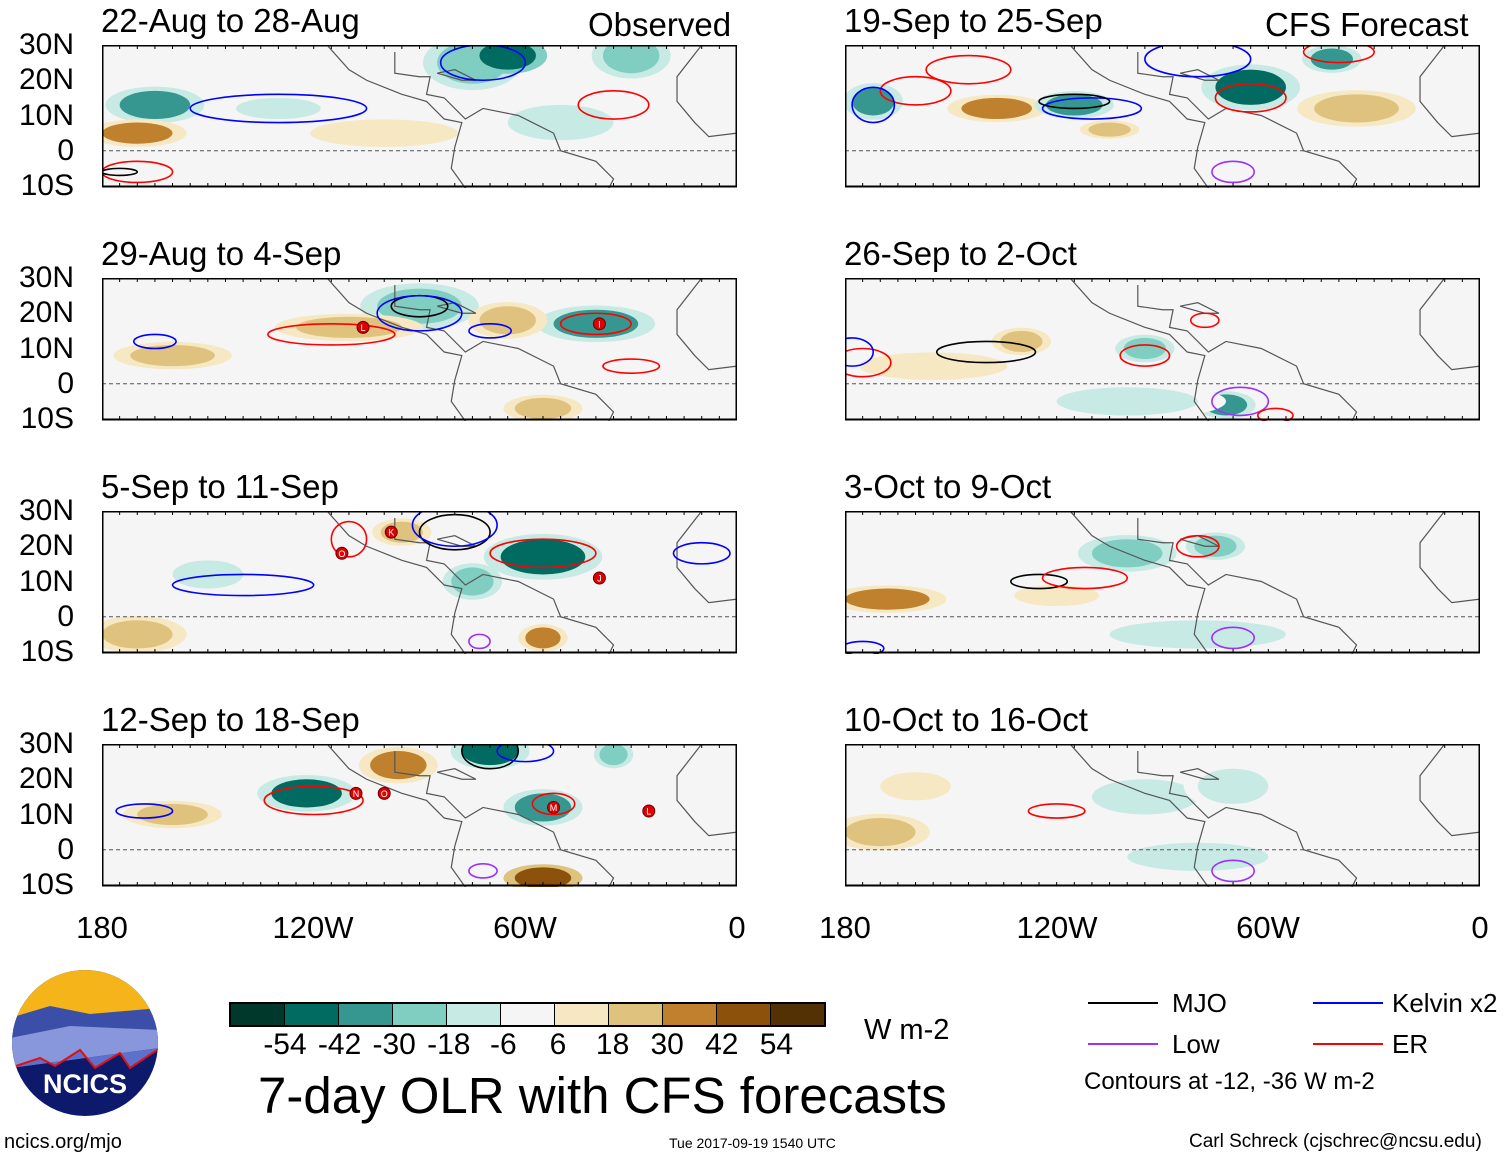 The width and height of the screenshot is (1510, 1158). I want to click on legend-mjo: MJO, so click(1199, 1003).